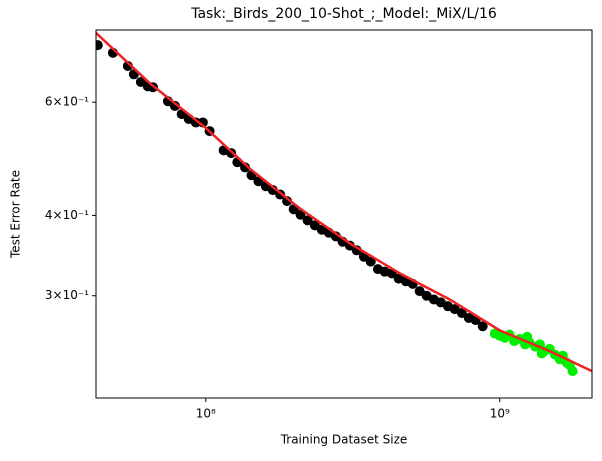 The height and width of the screenshot is (461, 602). What do you see at coordinates (67, 102) in the screenshot?
I see `y-tick-label: 6×10⁻¹` at bounding box center [67, 102].